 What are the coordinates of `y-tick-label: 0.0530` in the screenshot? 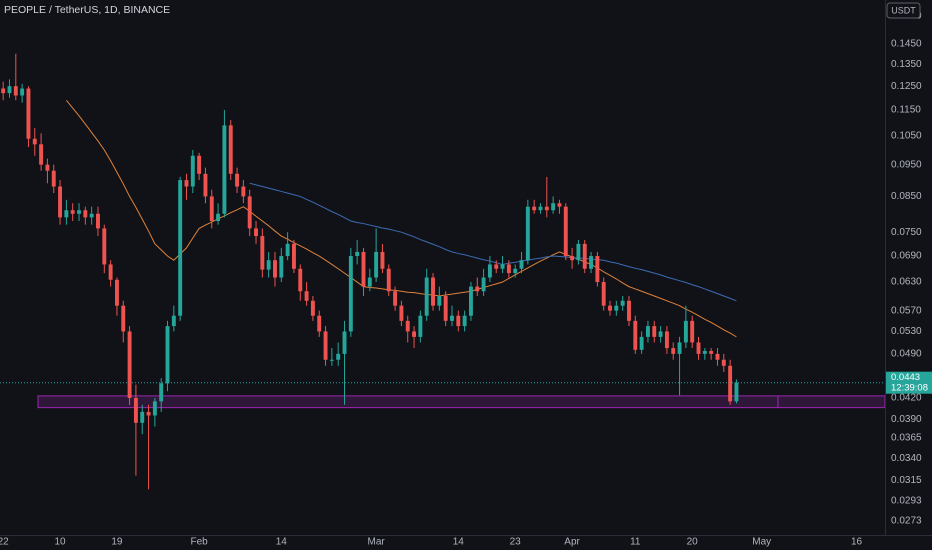 It's located at (906, 331).